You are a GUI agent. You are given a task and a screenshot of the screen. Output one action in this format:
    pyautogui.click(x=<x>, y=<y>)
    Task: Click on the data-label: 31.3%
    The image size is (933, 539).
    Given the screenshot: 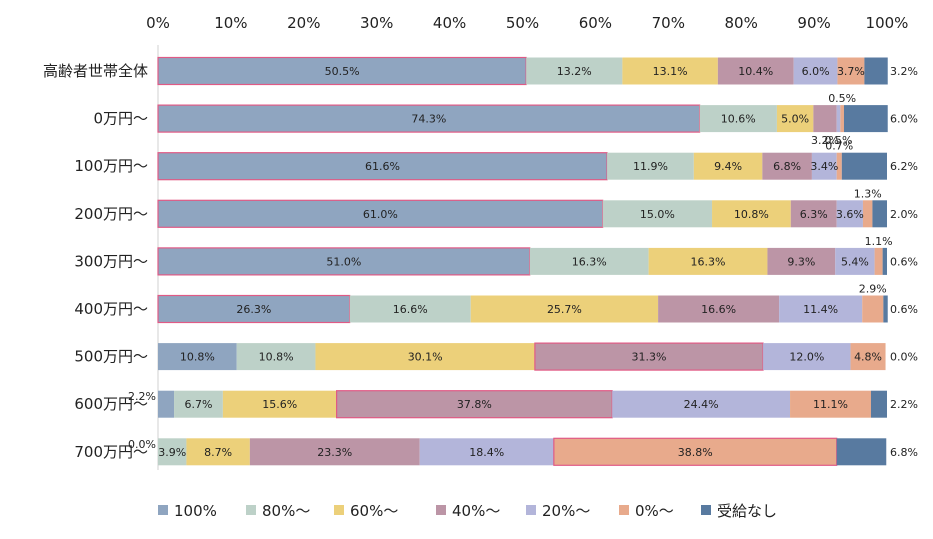 What is the action you would take?
    pyautogui.click(x=649, y=357)
    